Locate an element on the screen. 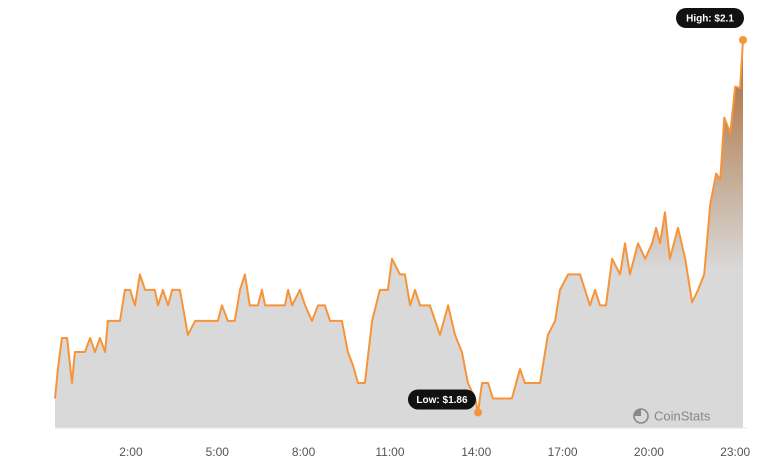 The width and height of the screenshot is (760, 472). watermark: CoinStats is located at coordinates (672, 416).